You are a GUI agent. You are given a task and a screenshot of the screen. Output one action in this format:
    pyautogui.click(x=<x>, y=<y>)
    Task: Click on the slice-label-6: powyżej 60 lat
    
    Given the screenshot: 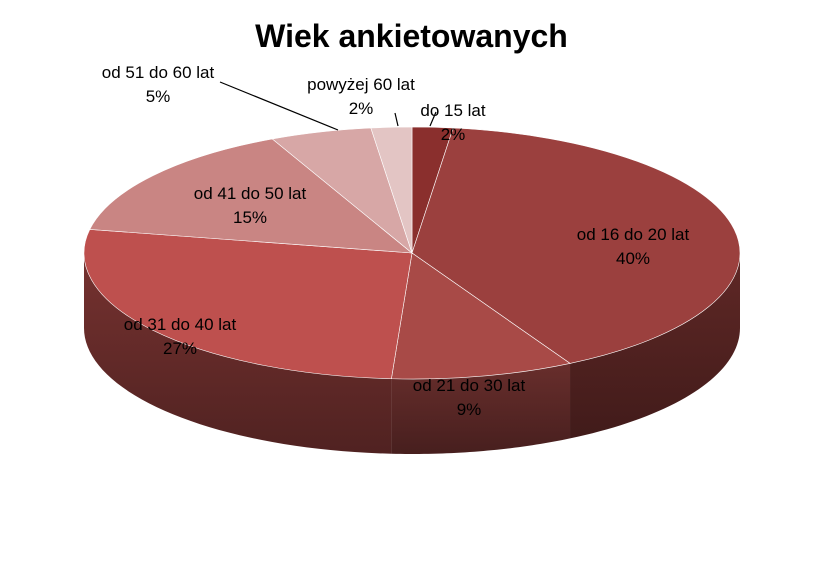 What is the action you would take?
    pyautogui.click(x=361, y=84)
    